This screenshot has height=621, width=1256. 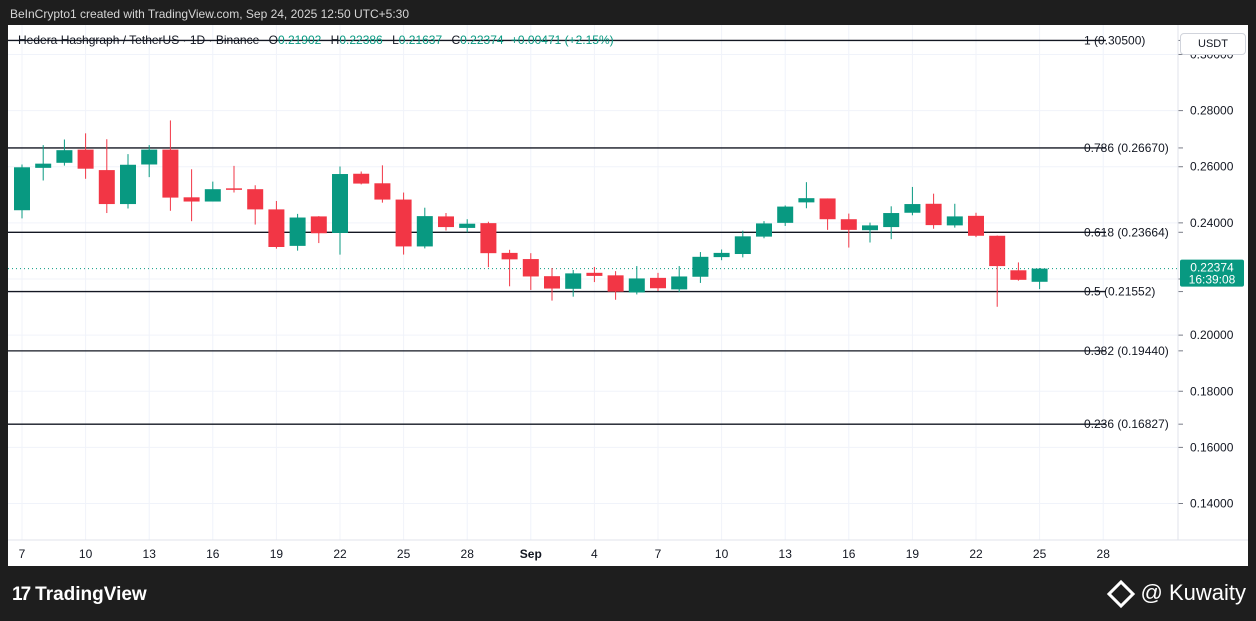 I want to click on y-tick-label: 0.16000, so click(x=1212, y=447).